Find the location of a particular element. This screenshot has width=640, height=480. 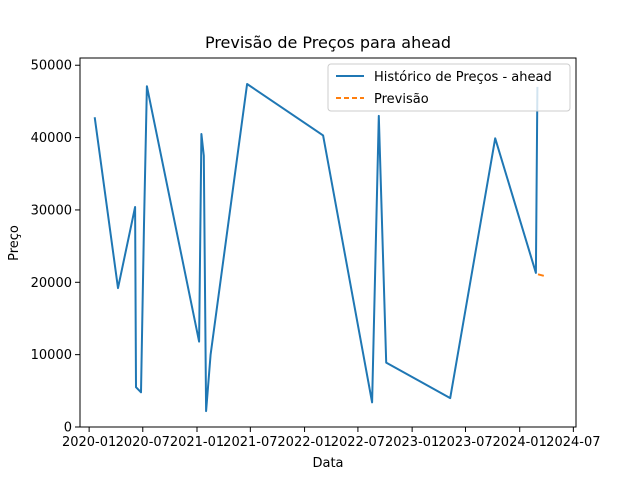

legend-label-historico: Histórico de Preços - ahead is located at coordinates (463, 77).